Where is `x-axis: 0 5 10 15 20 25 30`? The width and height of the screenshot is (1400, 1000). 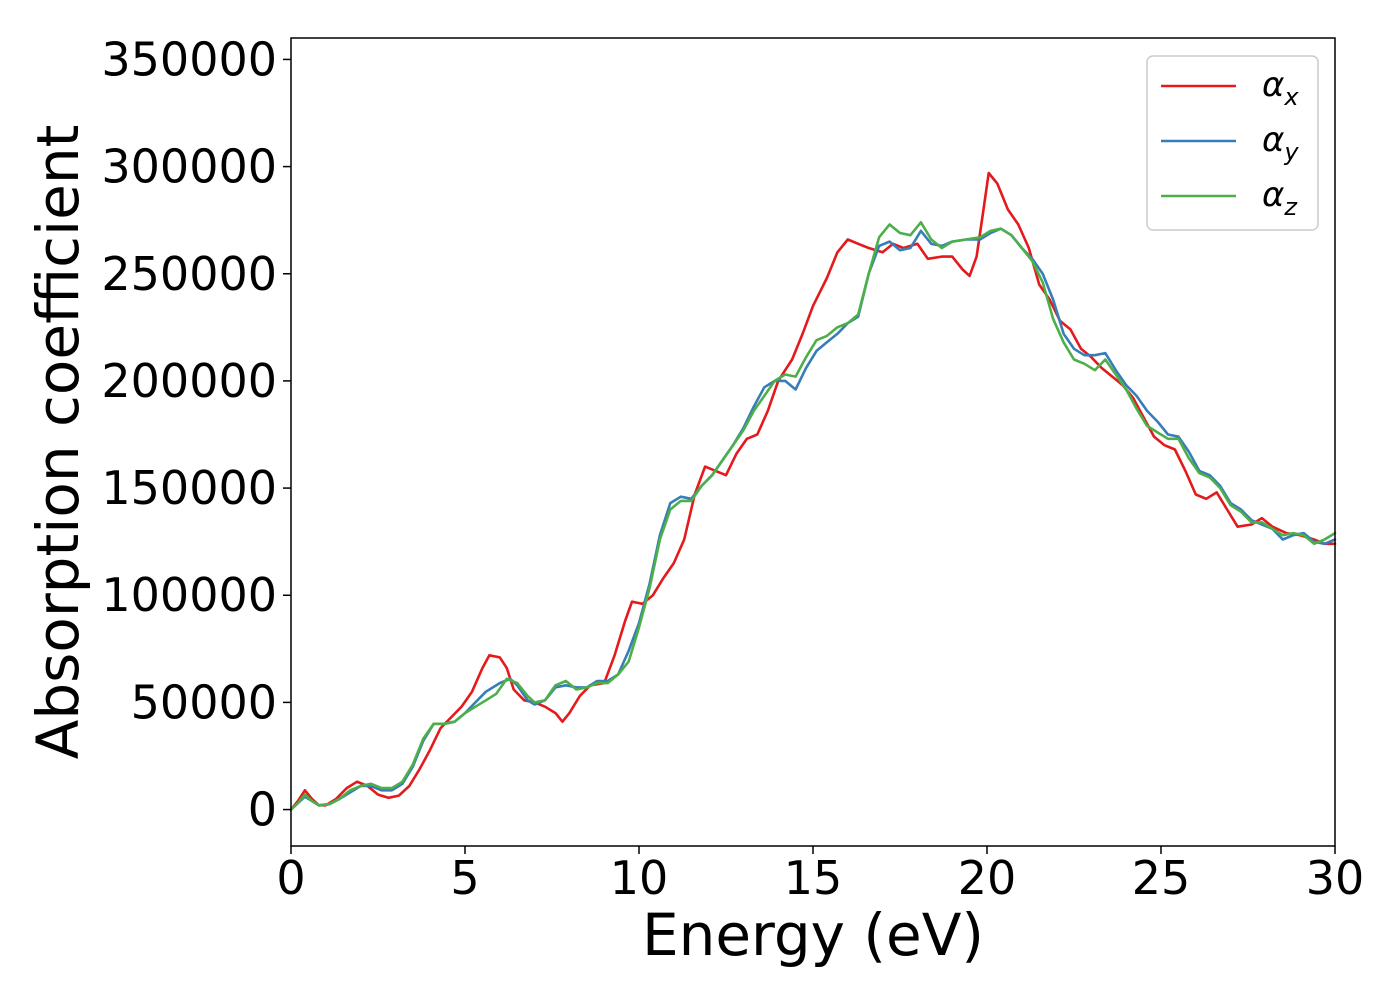
x-axis: 0 5 10 15 20 25 30 is located at coordinates (820, 875).